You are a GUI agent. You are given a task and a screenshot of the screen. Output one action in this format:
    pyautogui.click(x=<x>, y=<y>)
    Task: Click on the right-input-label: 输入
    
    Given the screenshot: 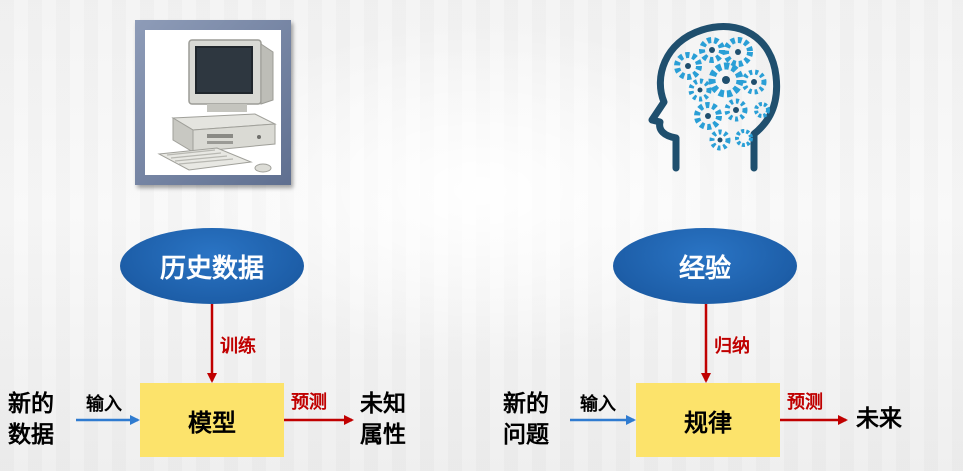 What is the action you would take?
    pyautogui.click(x=598, y=404)
    